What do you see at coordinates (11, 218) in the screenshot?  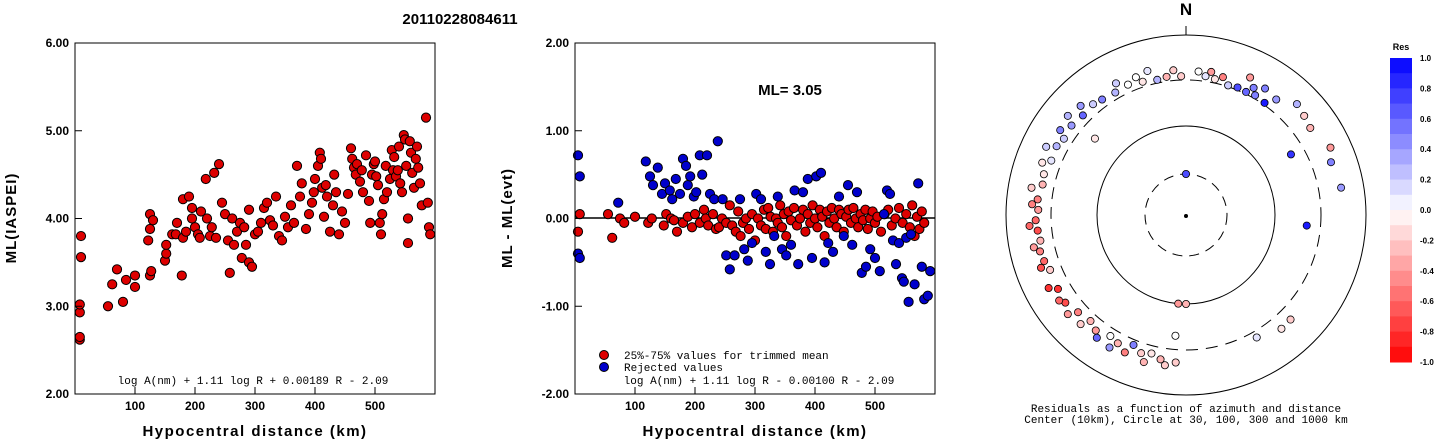 I see `p1-ylabel: ML(IASPEI)` at bounding box center [11, 218].